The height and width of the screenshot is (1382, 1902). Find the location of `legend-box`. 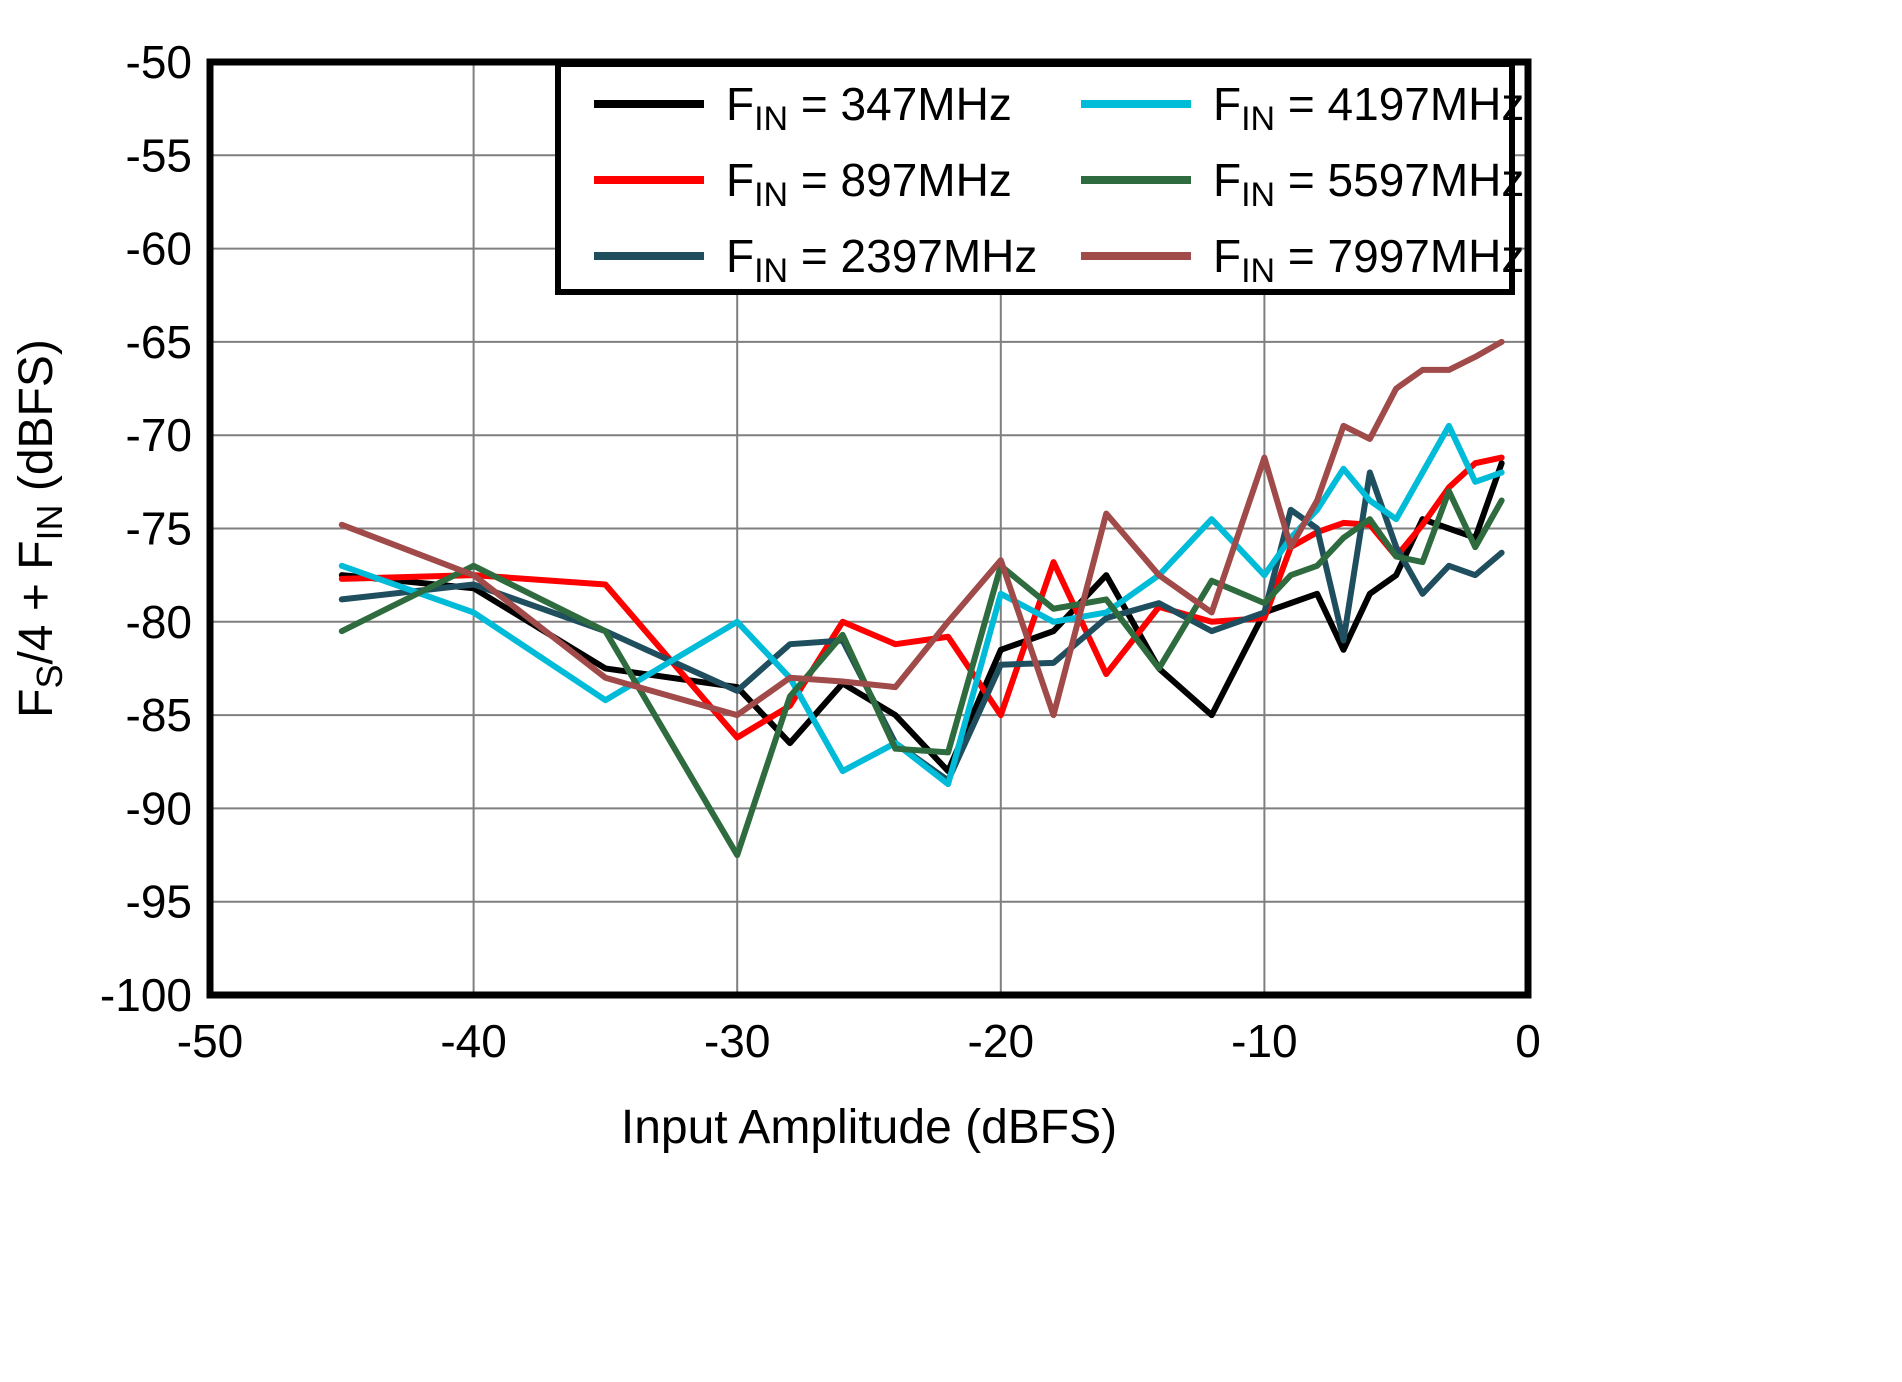

legend-box is located at coordinates (1035, 178).